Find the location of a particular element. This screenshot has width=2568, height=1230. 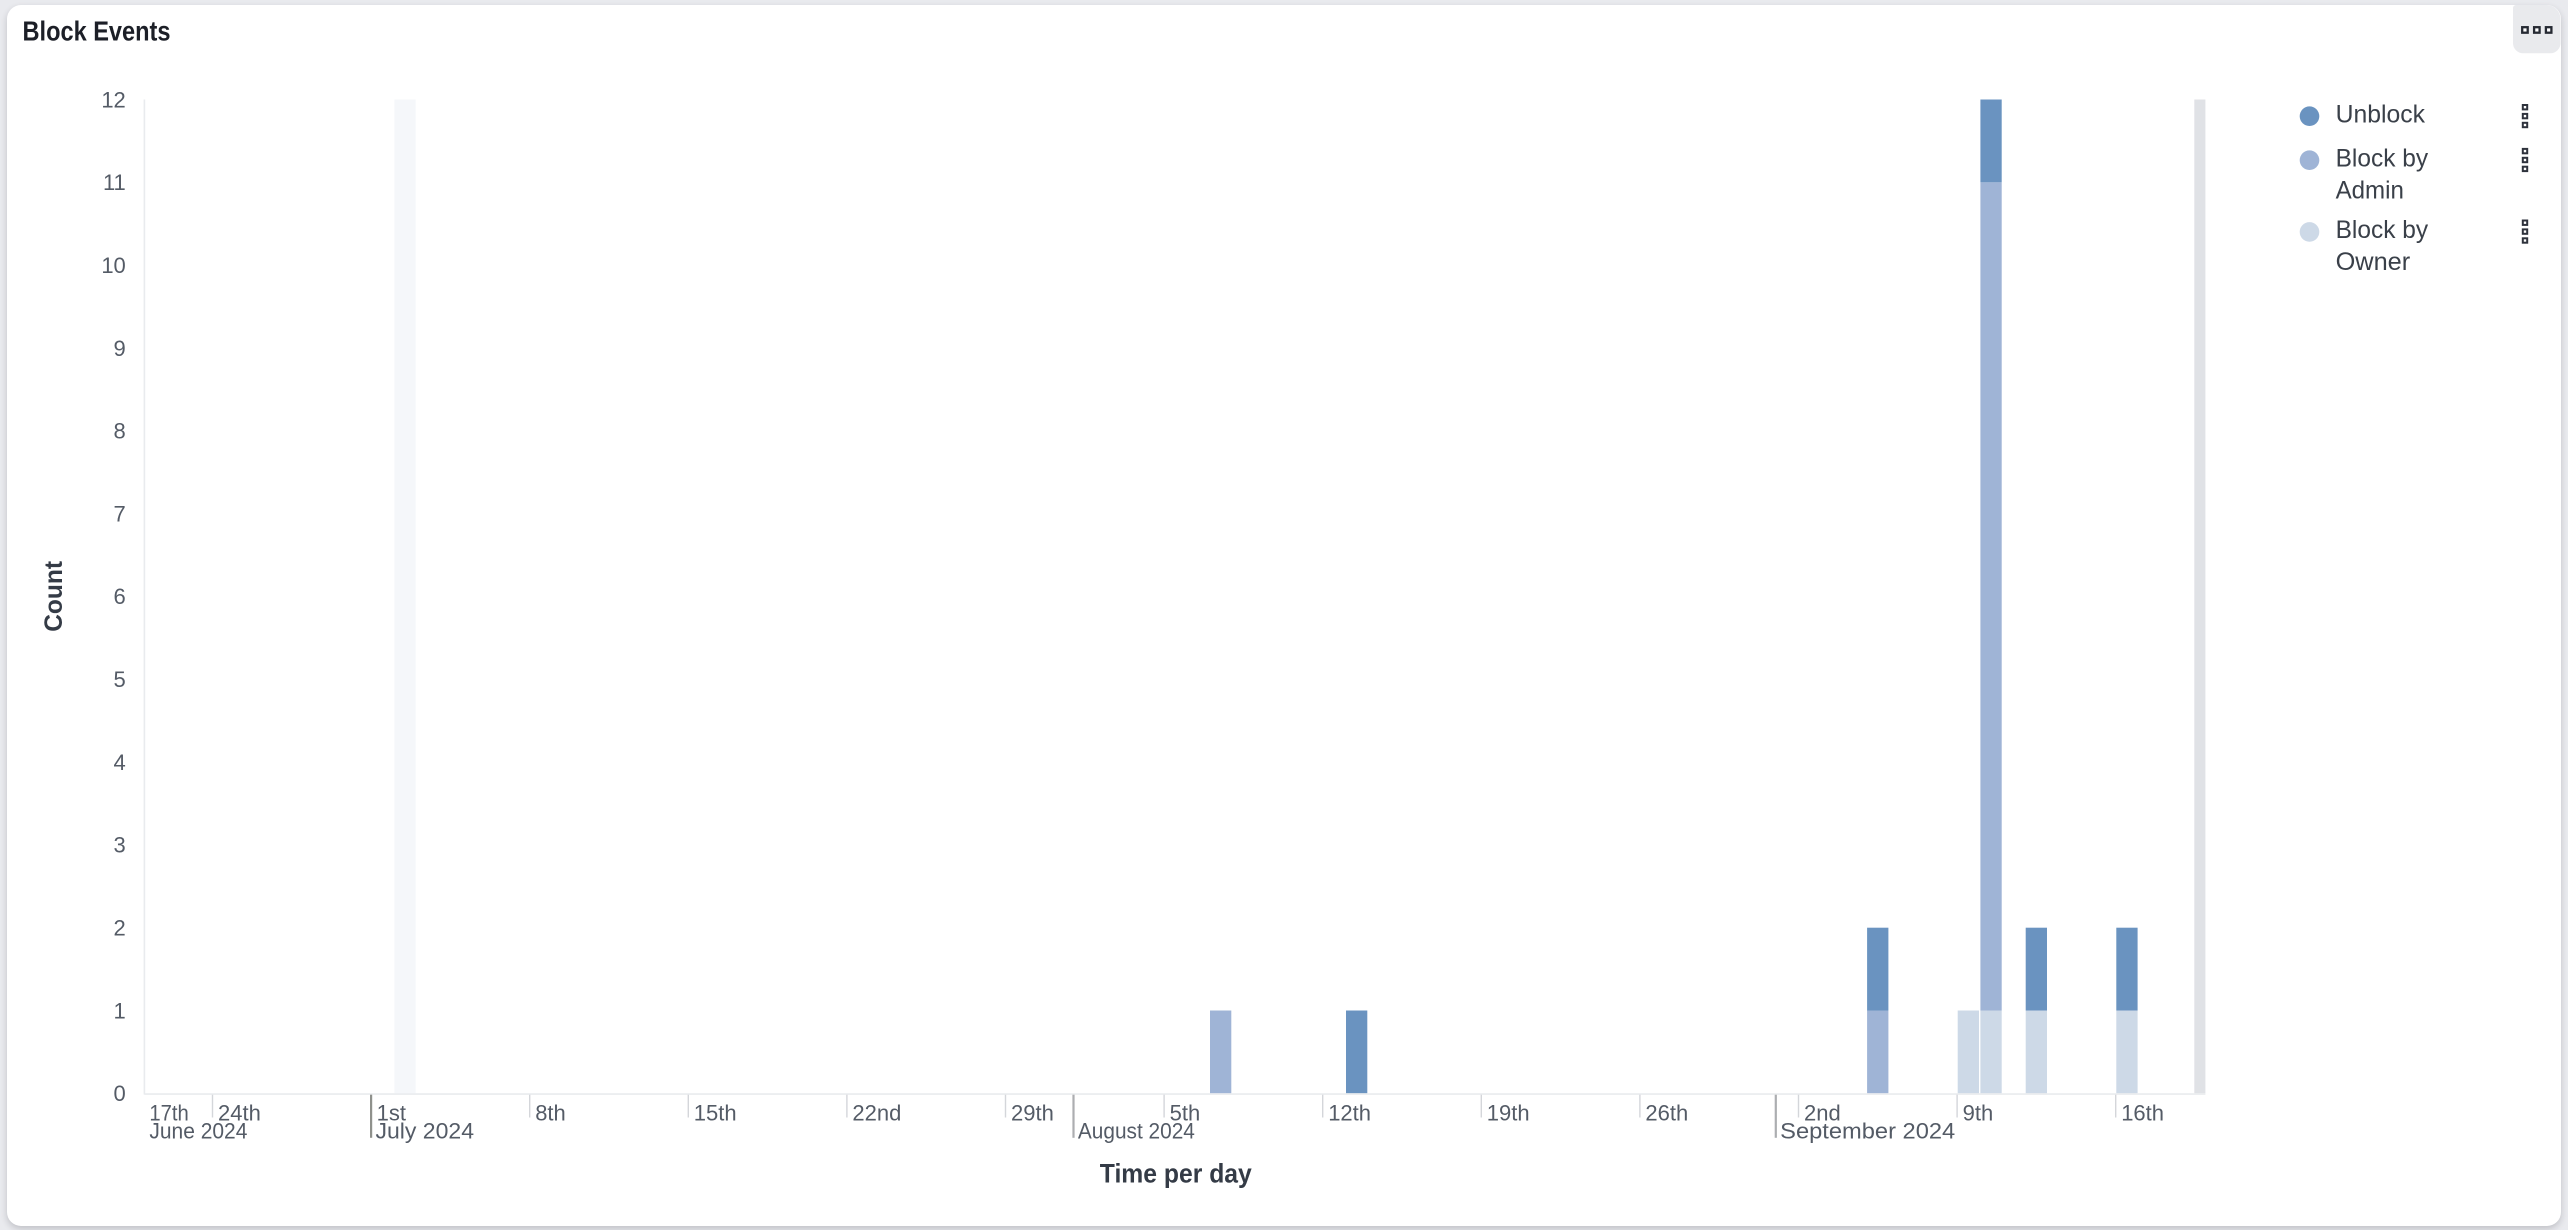

svg-text: 29th is located at coordinates (1032, 1112).